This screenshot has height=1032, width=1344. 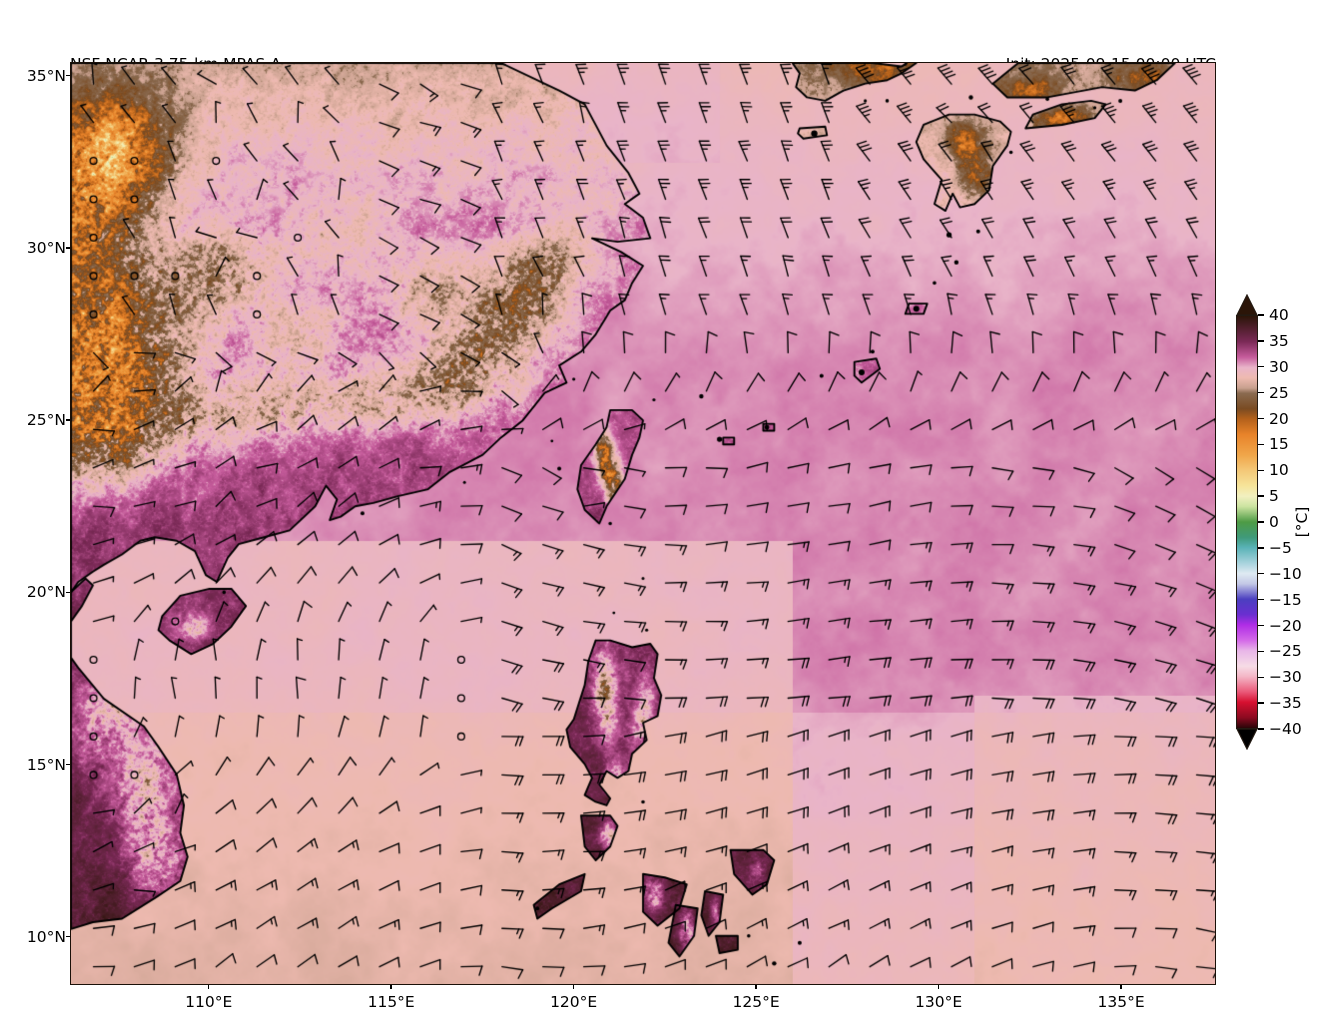 I want to click on colorbar-tick-label: −20, so click(x=1285, y=625).